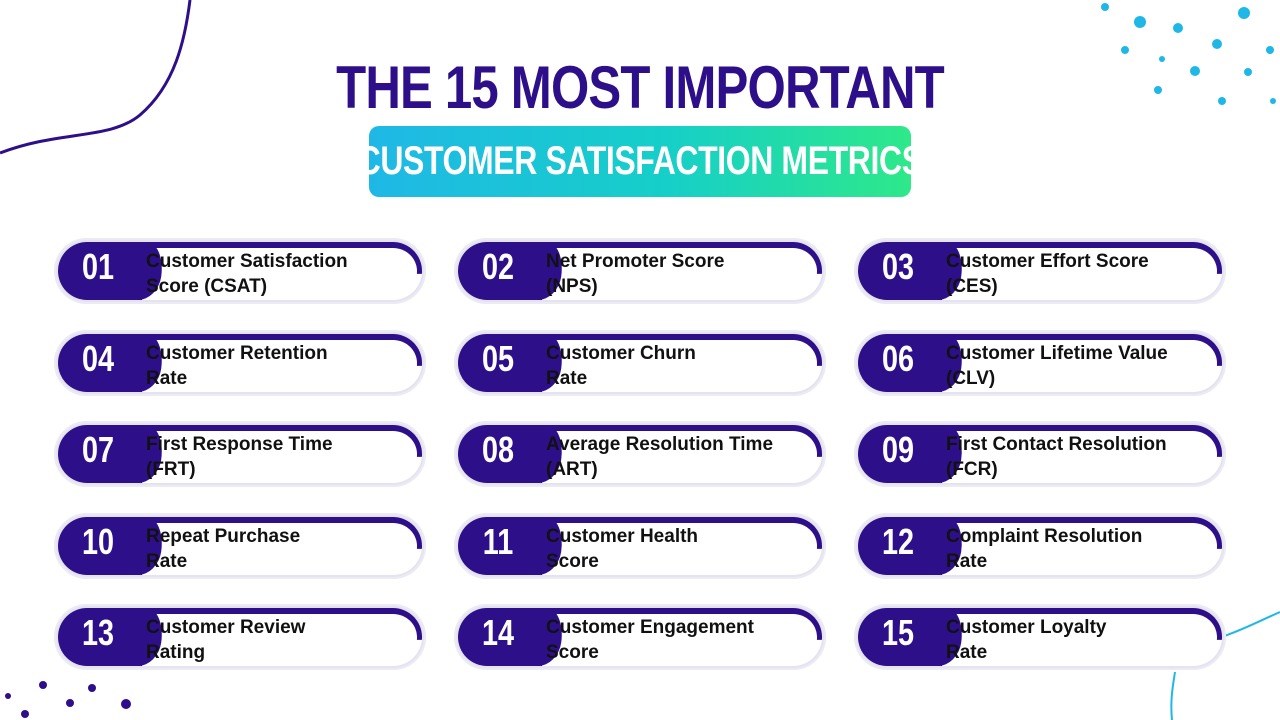 The width and height of the screenshot is (1280, 720). Describe the element at coordinates (281, 366) in the screenshot. I see `metric-label: Customer Retention Rate` at that location.